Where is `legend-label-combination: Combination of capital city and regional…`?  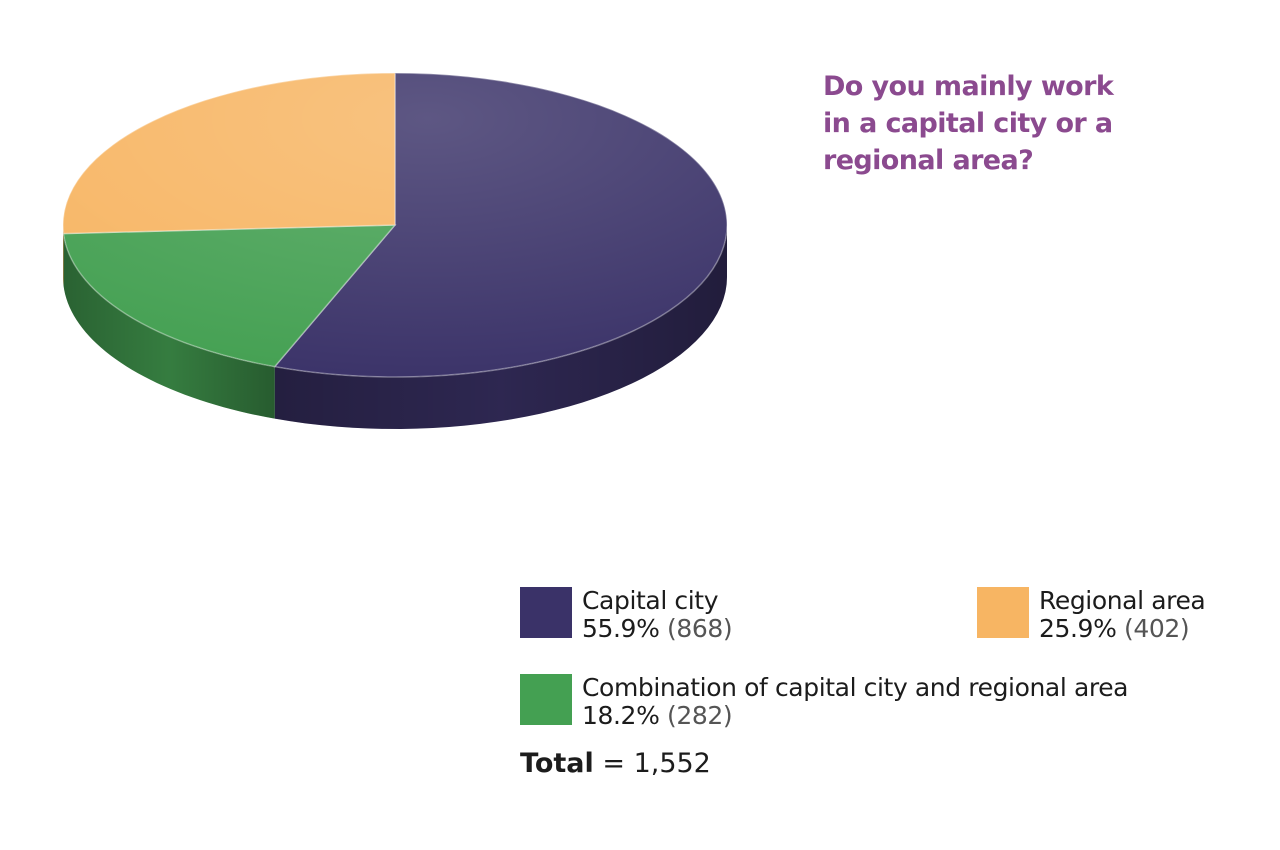 legend-label-combination: Combination of capital city and regional… is located at coordinates (855, 687).